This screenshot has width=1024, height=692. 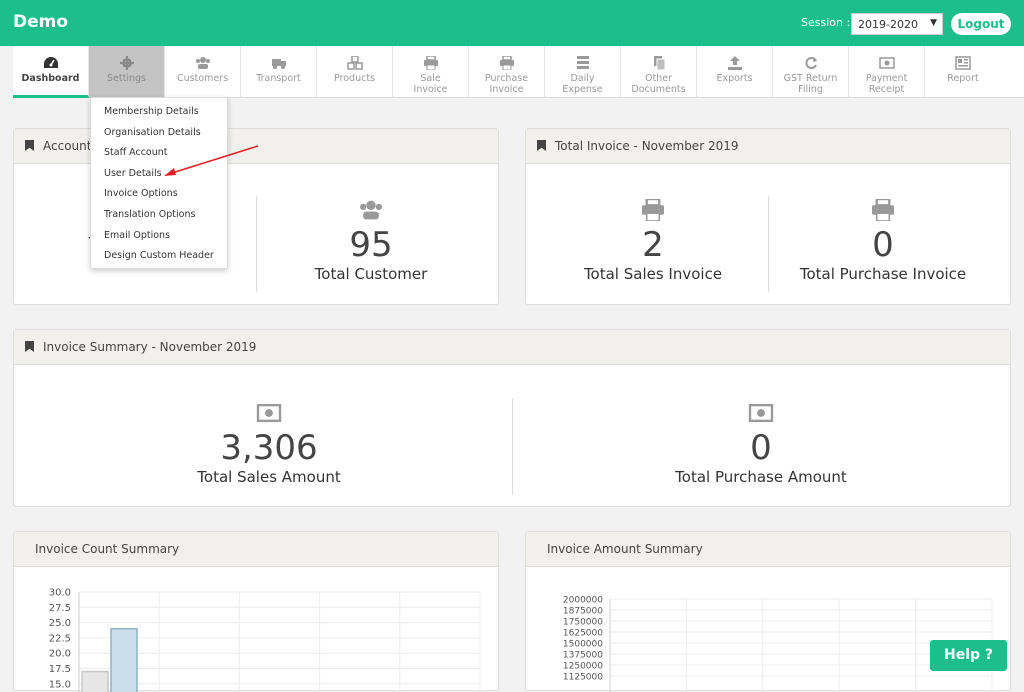 What do you see at coordinates (269, 477) in the screenshot?
I see `stat-caption: Total Sales Amount` at bounding box center [269, 477].